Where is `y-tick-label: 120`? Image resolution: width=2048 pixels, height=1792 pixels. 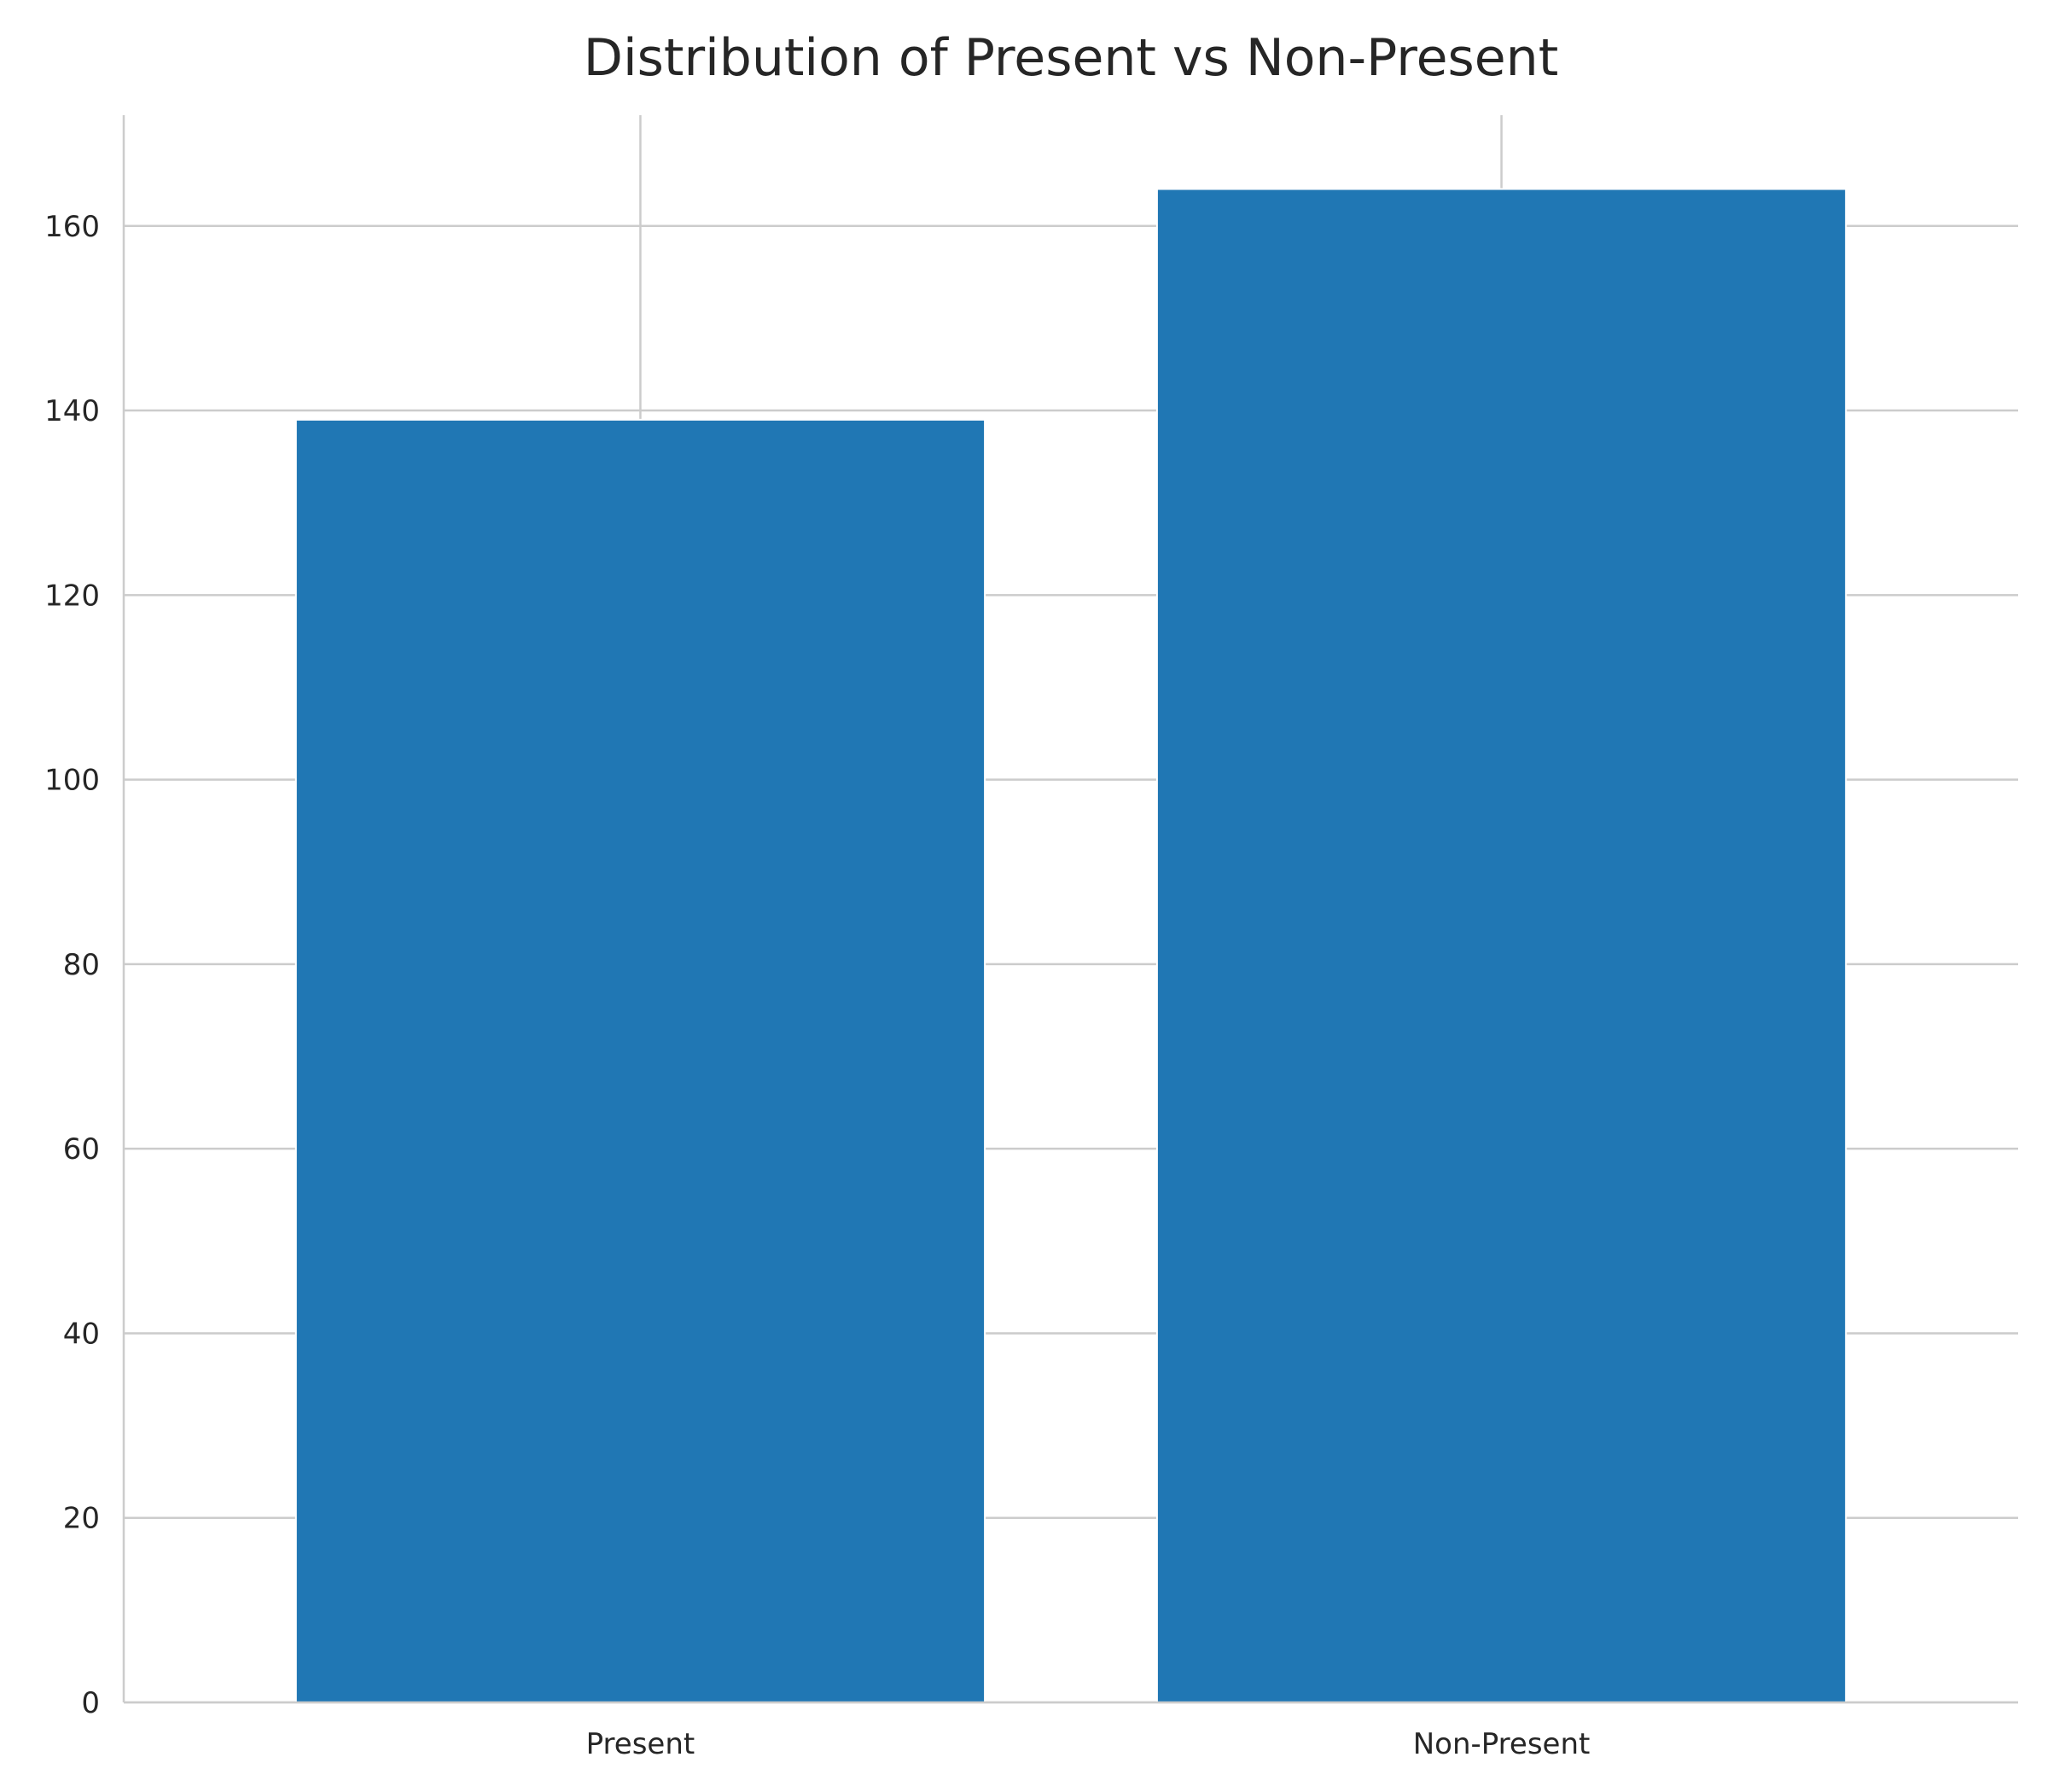 y-tick-label: 120 is located at coordinates (72, 596).